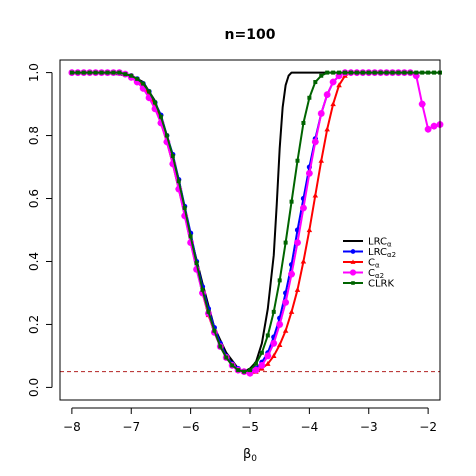 Image resolution: width=476 pixels, height=476 pixels. I want to click on y-tick-label: 0.0, so click(34, 387).